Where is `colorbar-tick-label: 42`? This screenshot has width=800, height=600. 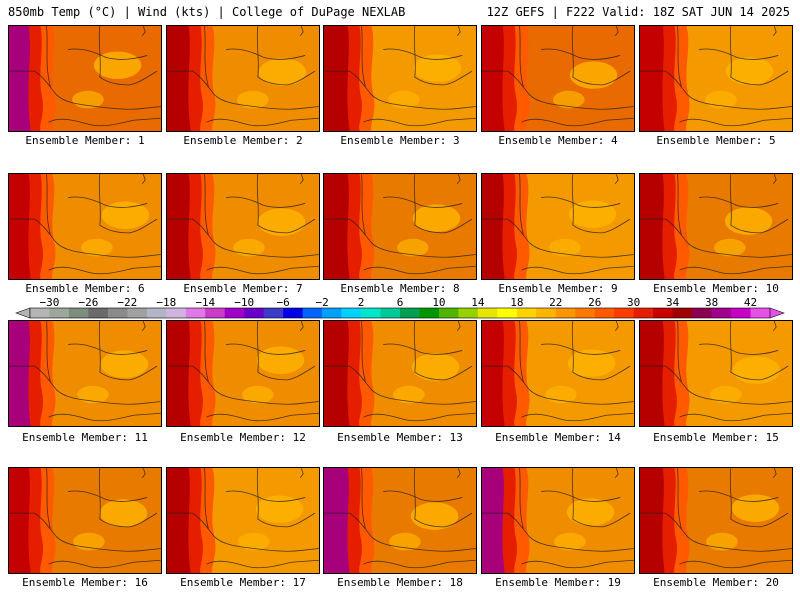 colorbar-tick-label: 42 is located at coordinates (750, 302).